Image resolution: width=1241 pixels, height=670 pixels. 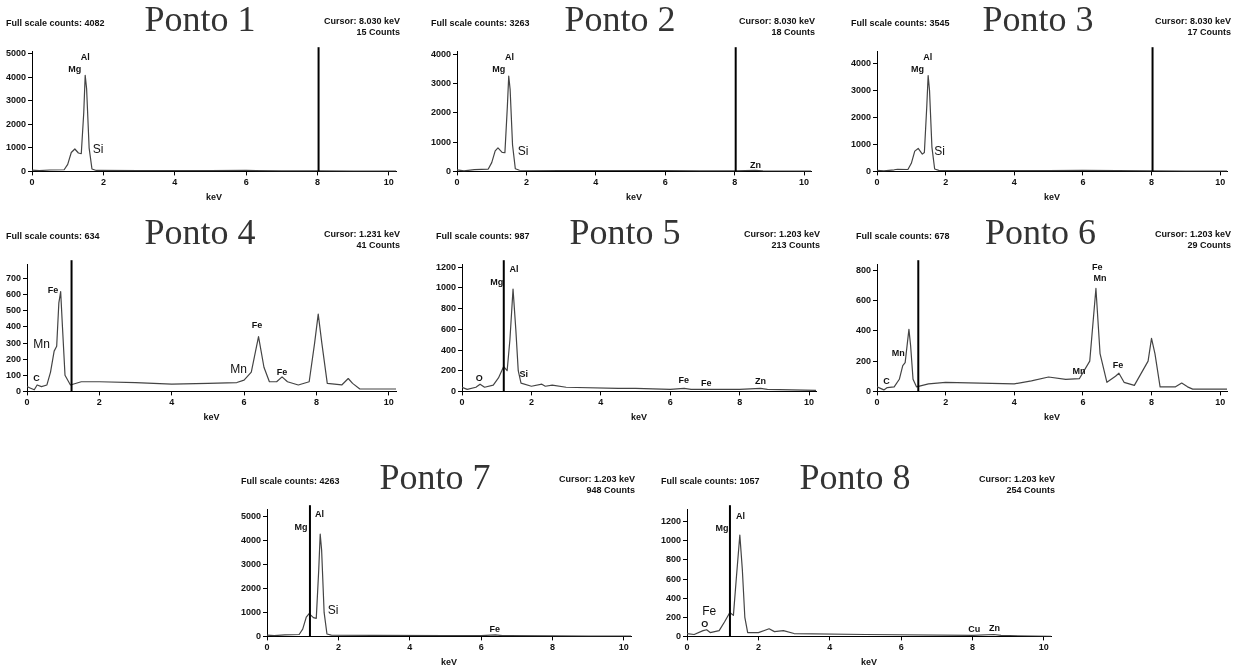 I want to click on text: 41 Counts, so click(x=378, y=245).